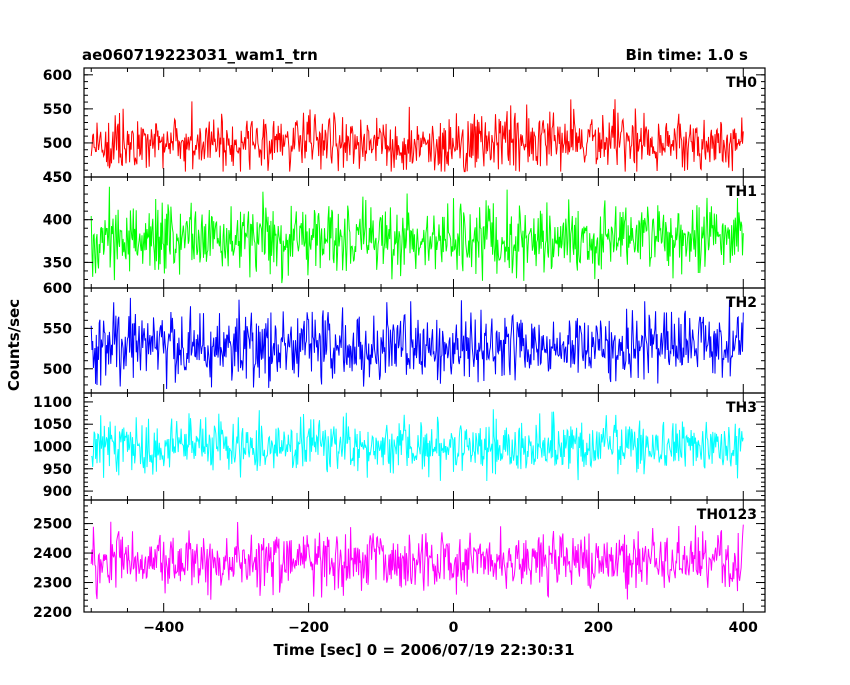 This screenshot has height=685, width=850. I want to click on series-line-th0, so click(417, 136).